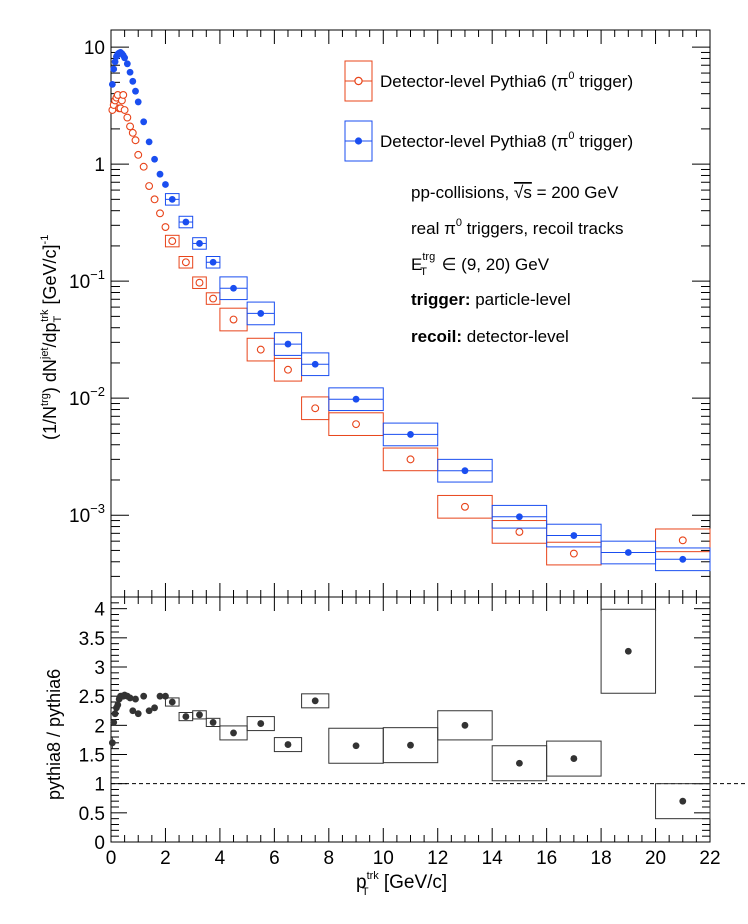 Image resolution: width=748 pixels, height=924 pixels. What do you see at coordinates (517, 227) in the screenshot?
I see `annotation-triggers: real π0 triggers, recoil tracks` at bounding box center [517, 227].